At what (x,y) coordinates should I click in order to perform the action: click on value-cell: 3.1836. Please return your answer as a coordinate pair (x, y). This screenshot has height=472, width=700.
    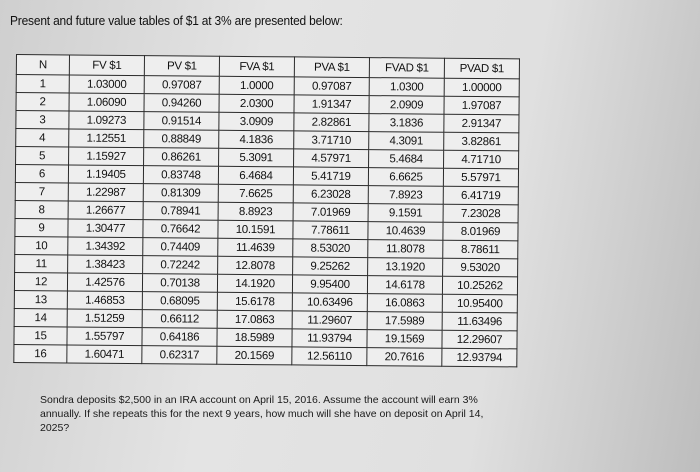
    Looking at the image, I should click on (406, 123).